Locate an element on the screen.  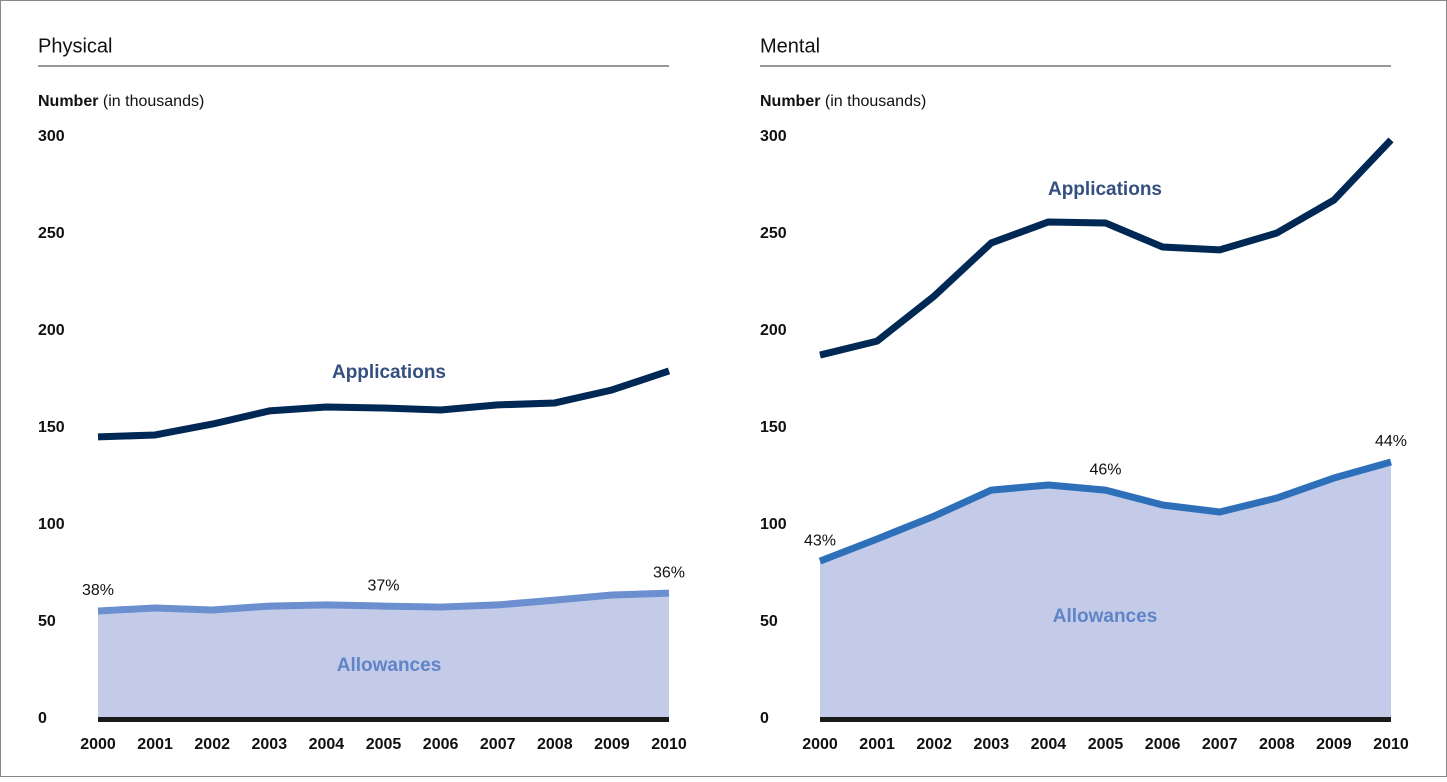
annotation: 43% is located at coordinates (820, 540).